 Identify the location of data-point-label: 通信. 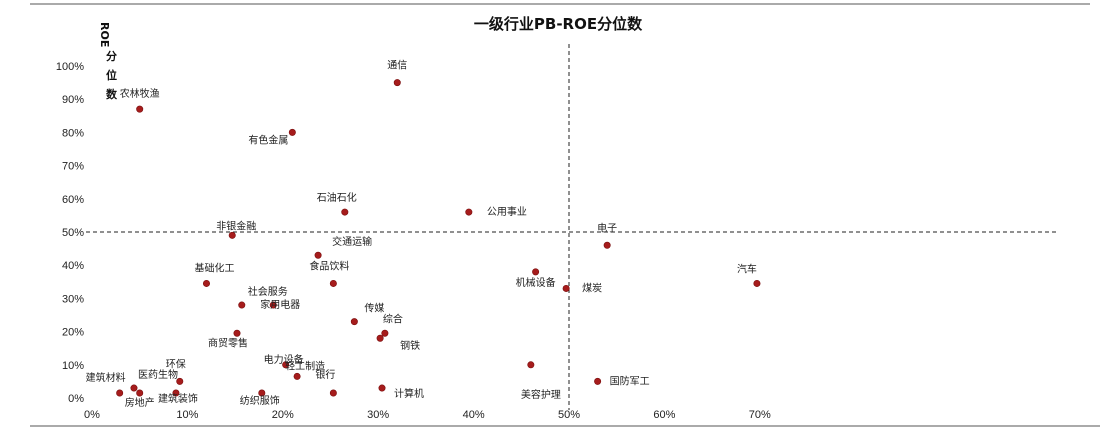
(397, 66).